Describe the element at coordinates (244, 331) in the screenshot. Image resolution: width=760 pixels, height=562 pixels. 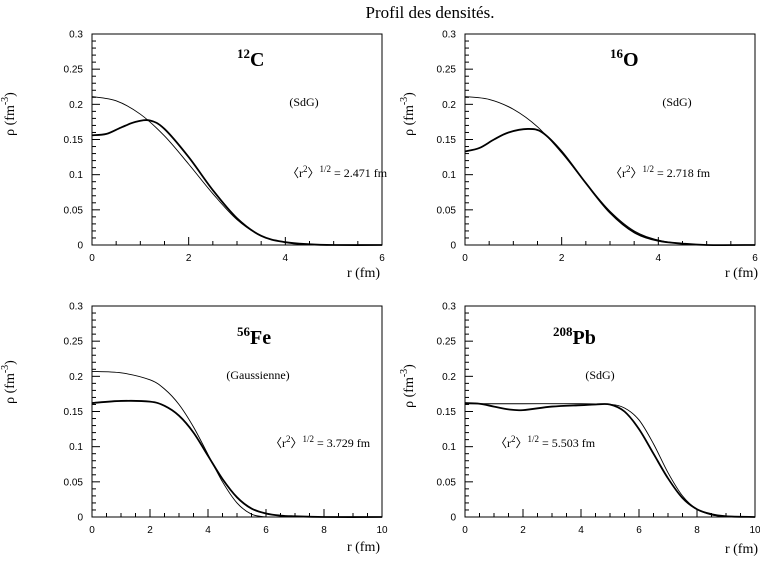
I see `mass-number: 56` at that location.